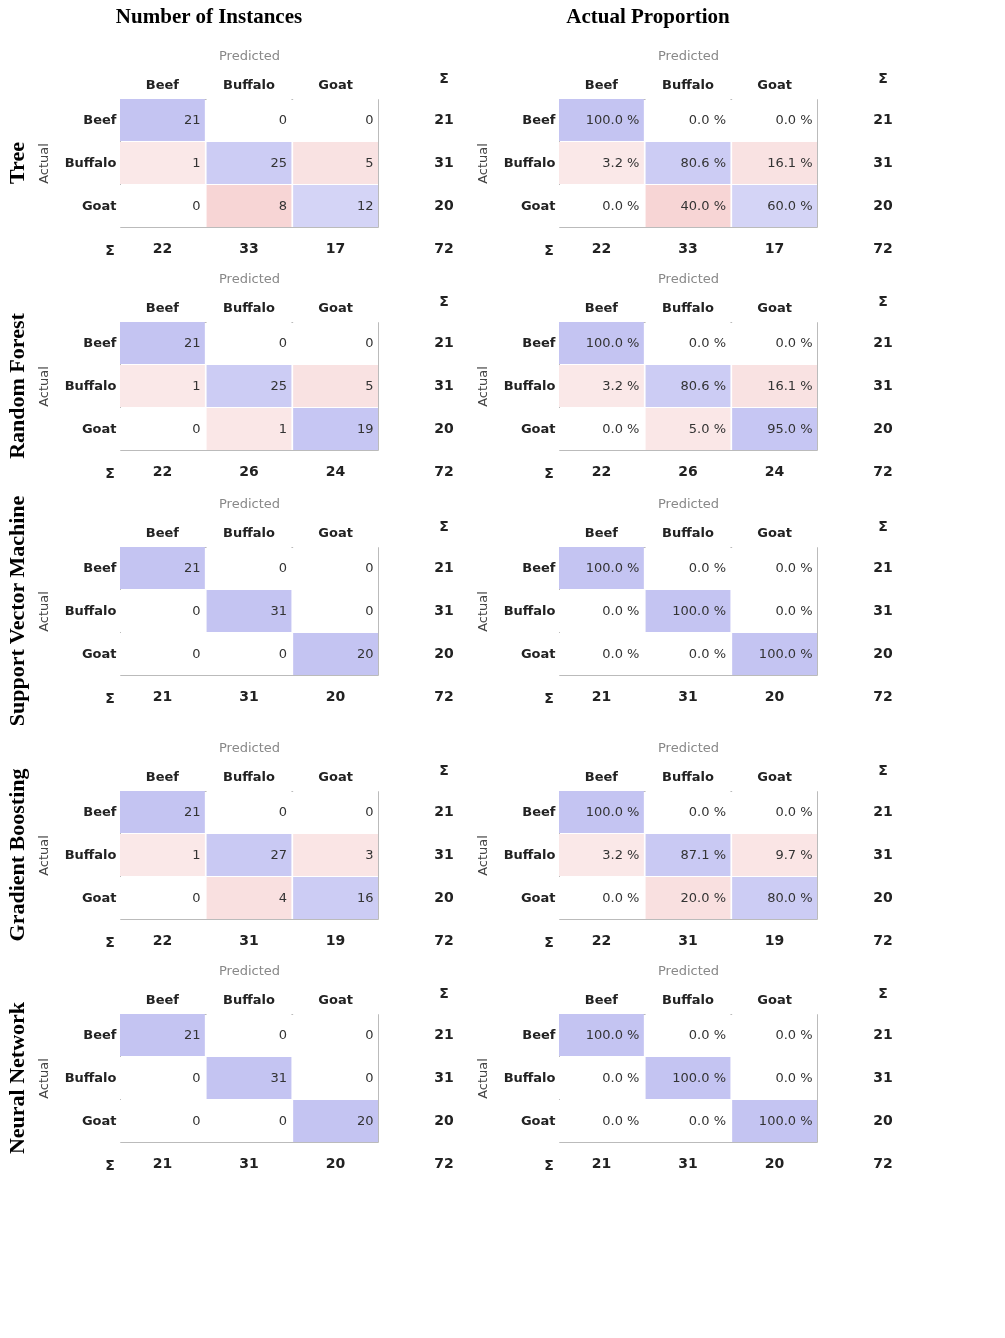 This screenshot has height=1338, width=1005. What do you see at coordinates (192, 1035) in the screenshot?
I see `data-label: 21` at bounding box center [192, 1035].